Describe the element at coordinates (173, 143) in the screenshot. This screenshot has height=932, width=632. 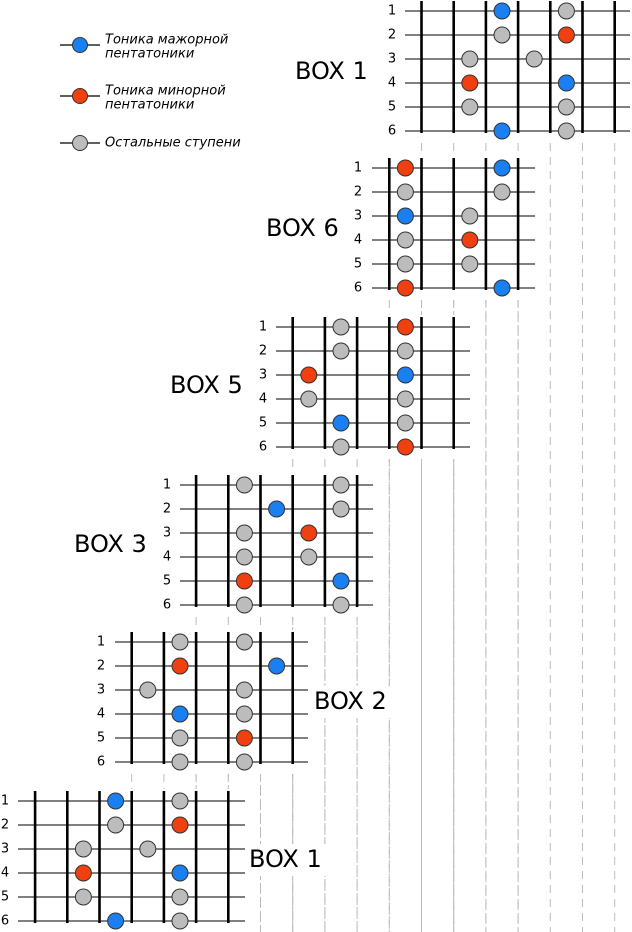
I see `legend-text: Остальные ступени` at that location.